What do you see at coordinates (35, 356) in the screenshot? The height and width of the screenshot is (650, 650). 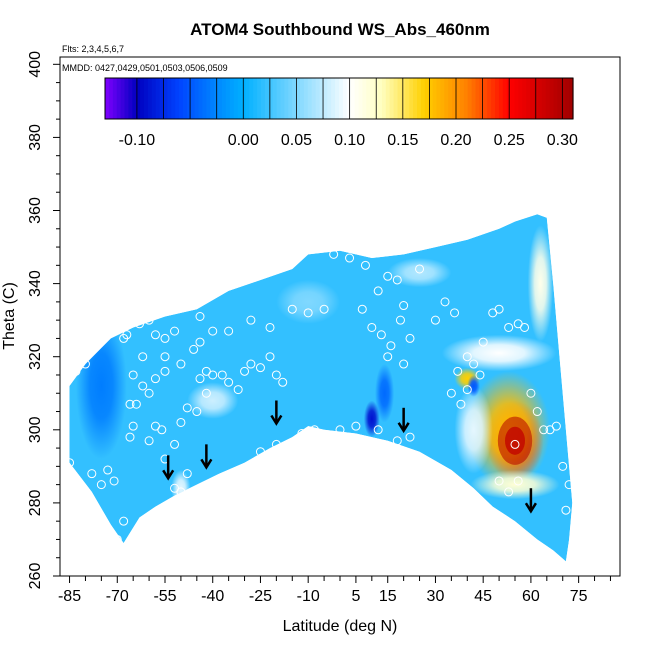 I see `y-tick-label: 320` at bounding box center [35, 356].